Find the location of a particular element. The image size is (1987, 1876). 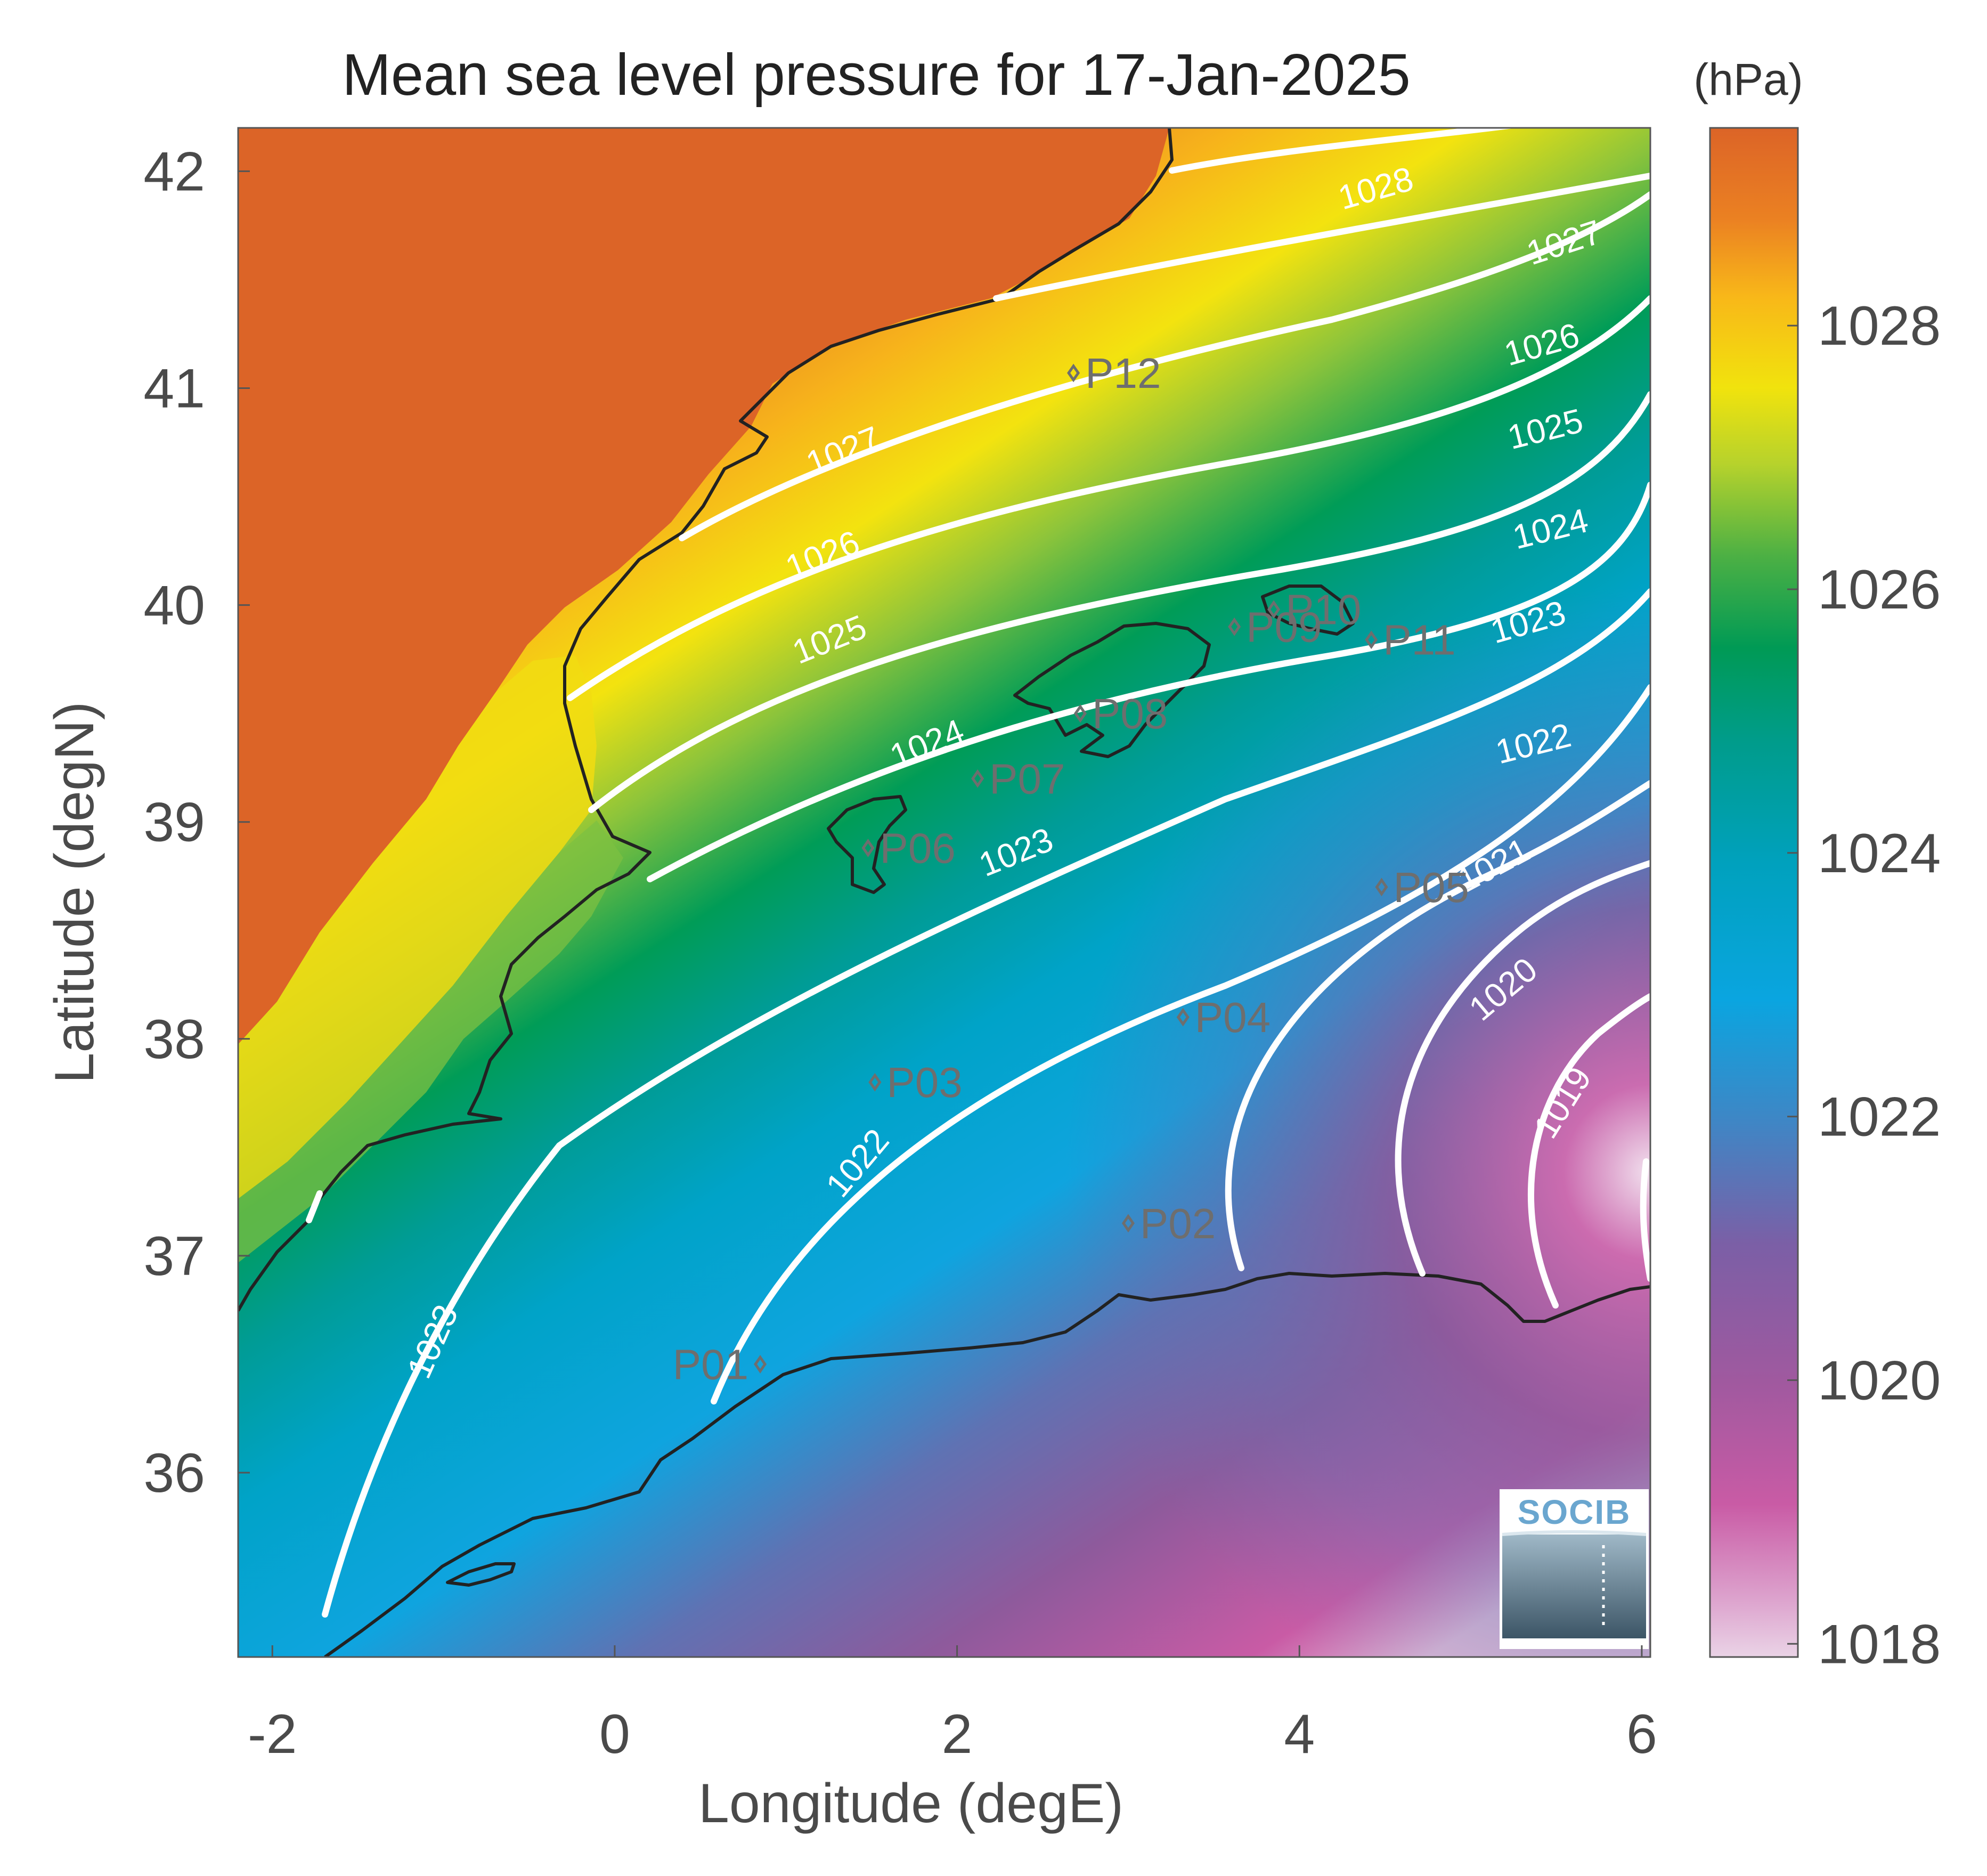

colorbar-tick-label: 1020 is located at coordinates (1879, 1381).